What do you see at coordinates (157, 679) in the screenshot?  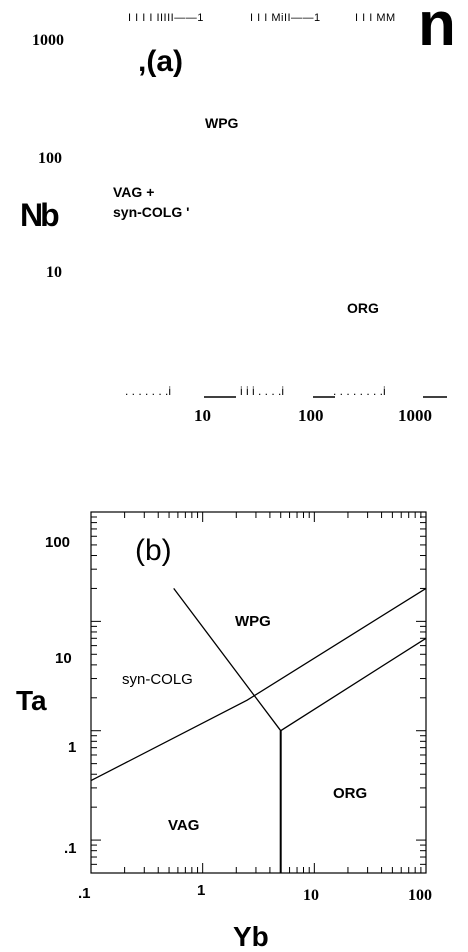 I see `panel-b-region-syn-colg: syn-COLG` at bounding box center [157, 679].